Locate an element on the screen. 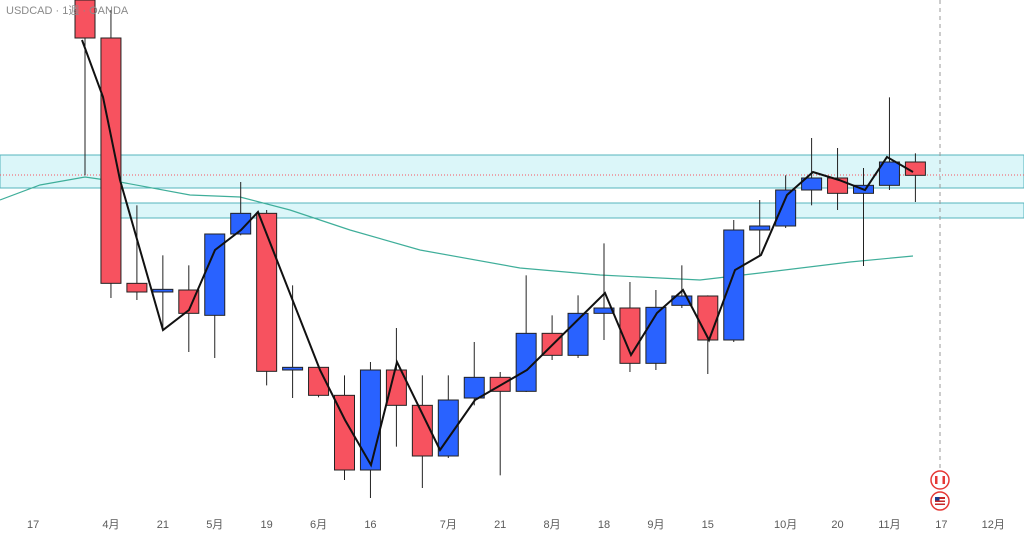 This screenshot has height=538, width=1024. x-tick-label: 19 is located at coordinates (267, 525).